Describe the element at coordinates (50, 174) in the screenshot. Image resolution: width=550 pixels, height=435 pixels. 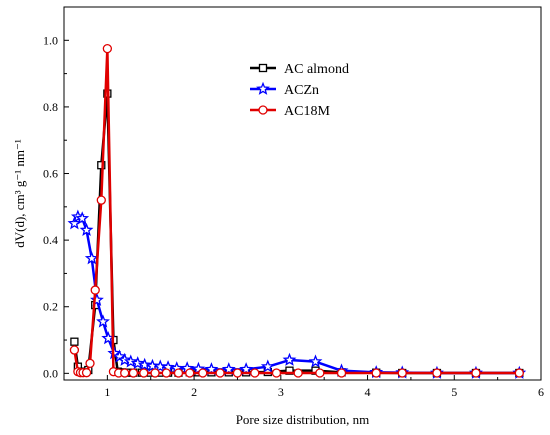
I see `y-tick-label: 0.6` at that location.